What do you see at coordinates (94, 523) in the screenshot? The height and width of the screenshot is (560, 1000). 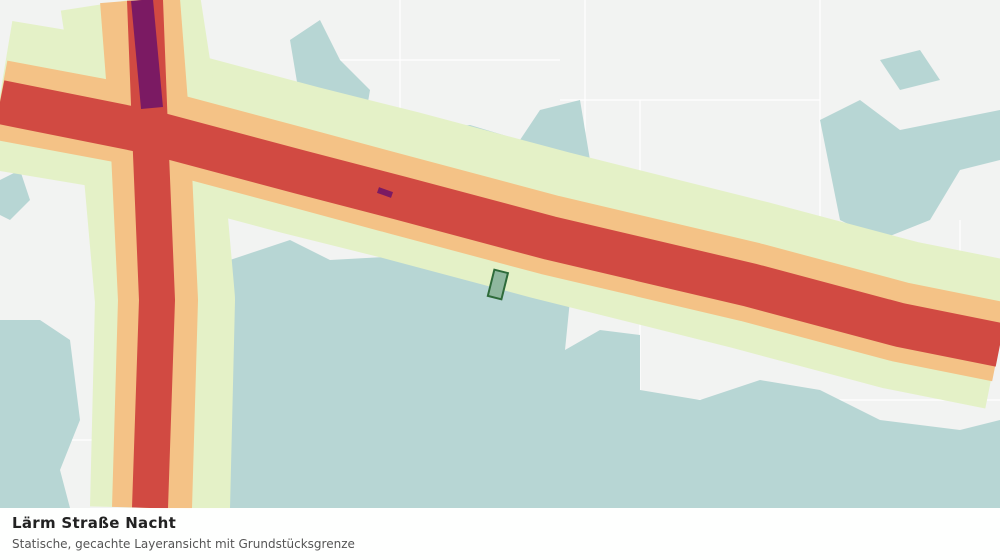 I see `caption-title: Lärm Straße Nacht` at bounding box center [94, 523].